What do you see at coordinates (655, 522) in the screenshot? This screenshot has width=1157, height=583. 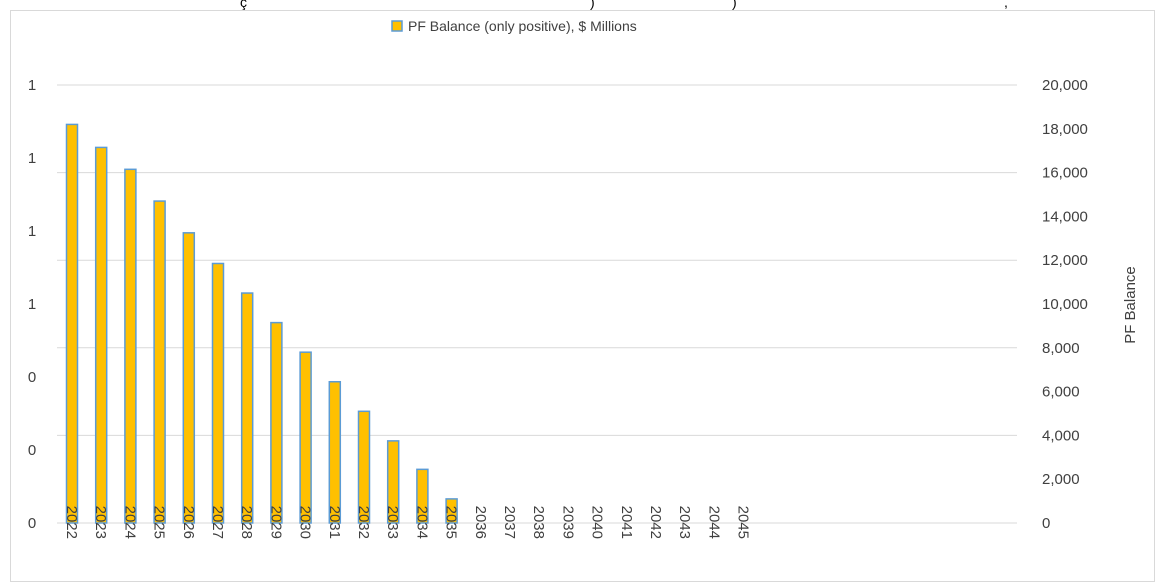 I see `x-axis-tick-label: 2042` at bounding box center [655, 522].